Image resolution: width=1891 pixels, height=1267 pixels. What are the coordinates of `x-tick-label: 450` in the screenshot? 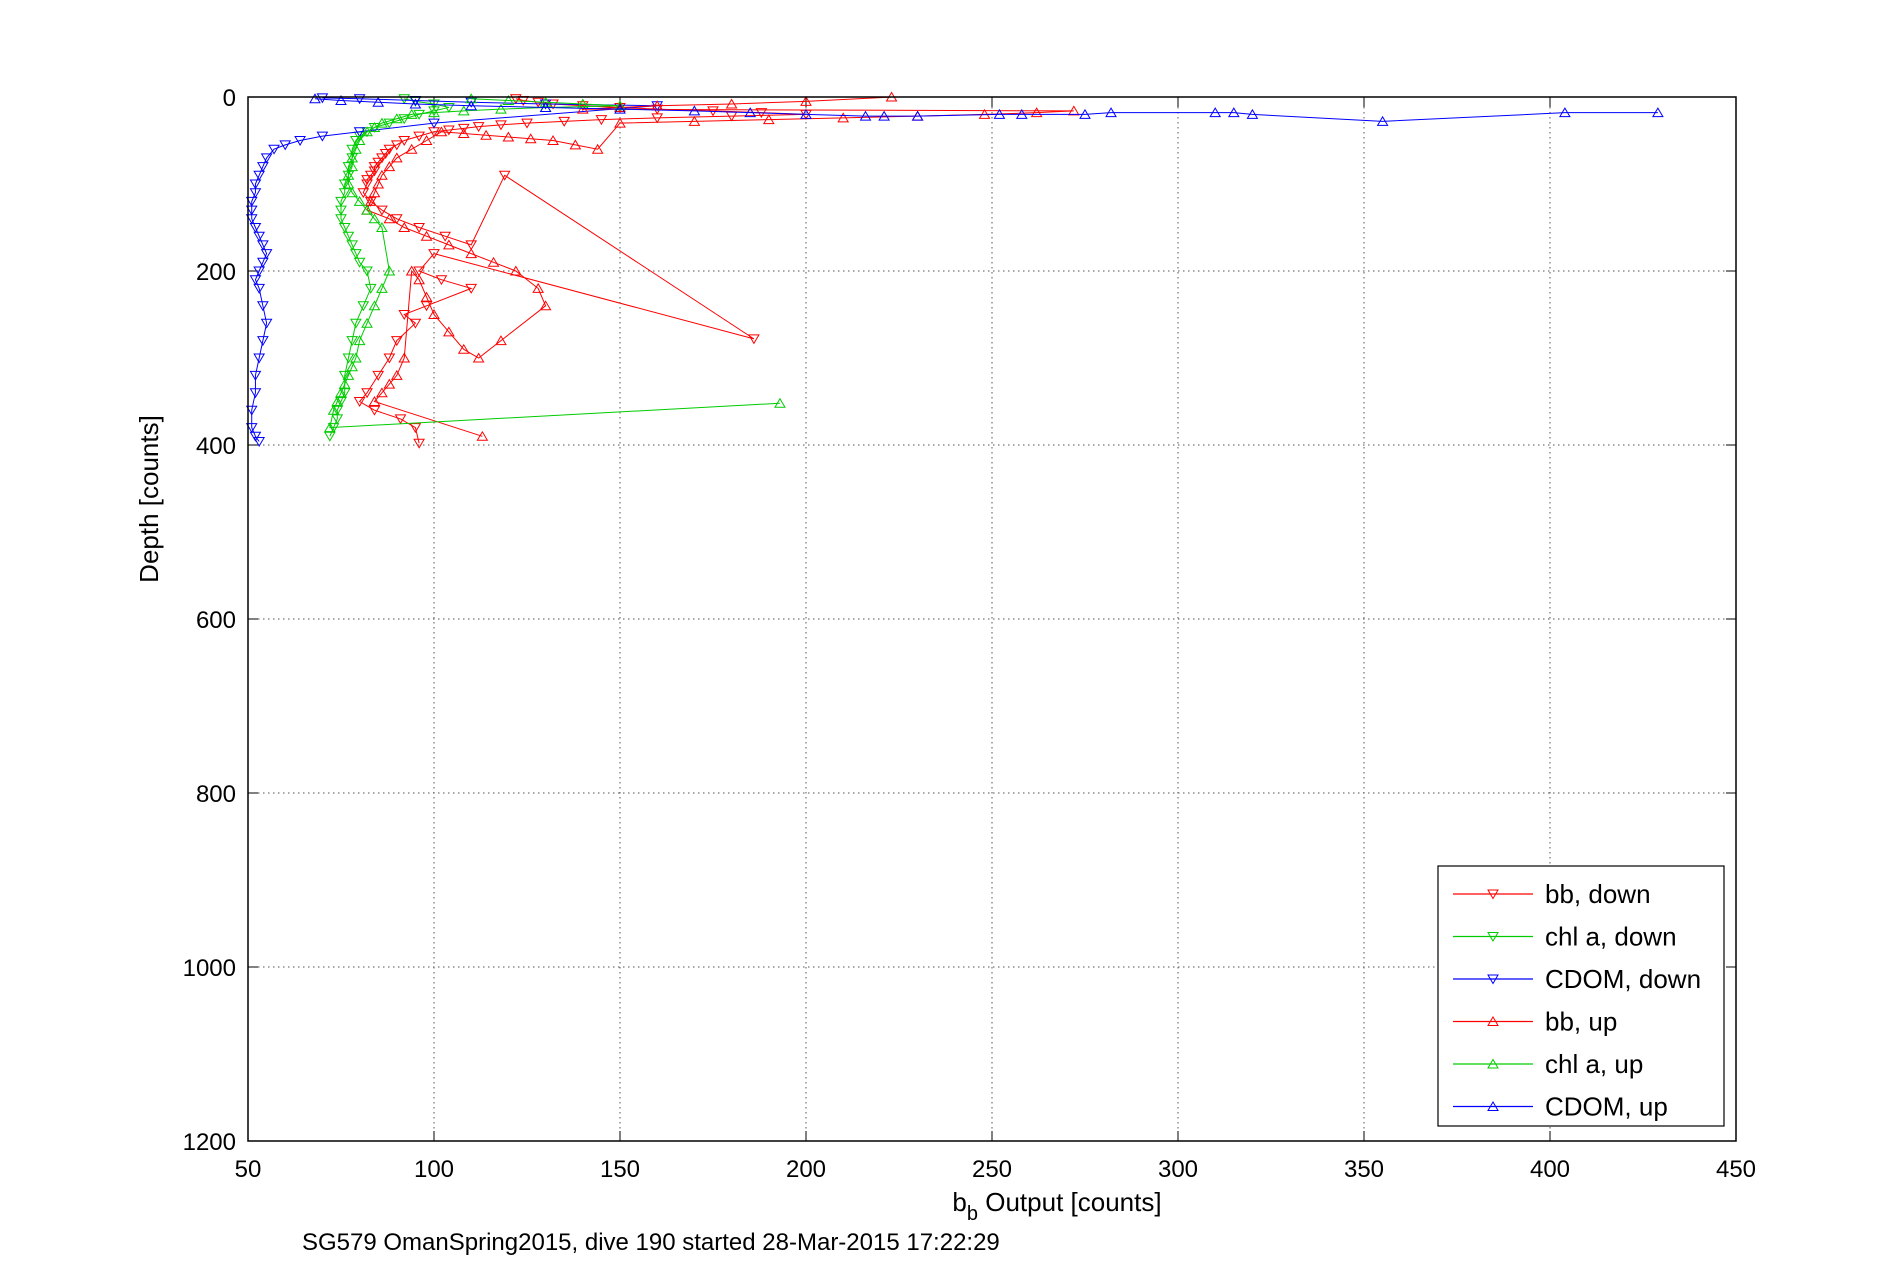 It's located at (1736, 1169).